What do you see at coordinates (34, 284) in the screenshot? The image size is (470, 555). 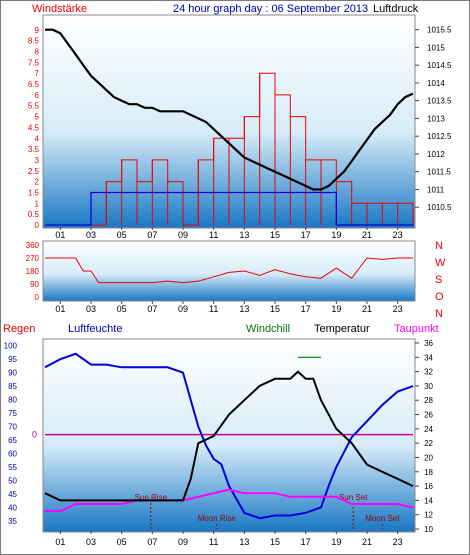 I see `direction-y-tick-label: 90` at bounding box center [34, 284].